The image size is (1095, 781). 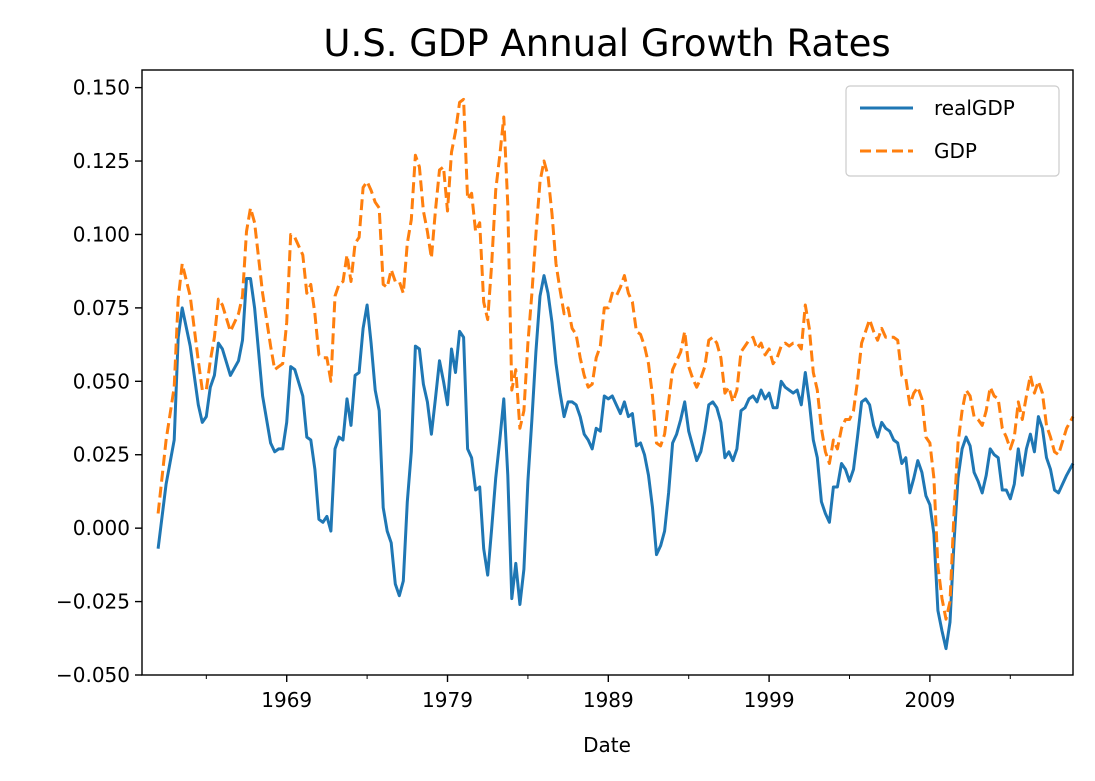 What do you see at coordinates (447, 700) in the screenshot?
I see `x-tick-label: 1979` at bounding box center [447, 700].